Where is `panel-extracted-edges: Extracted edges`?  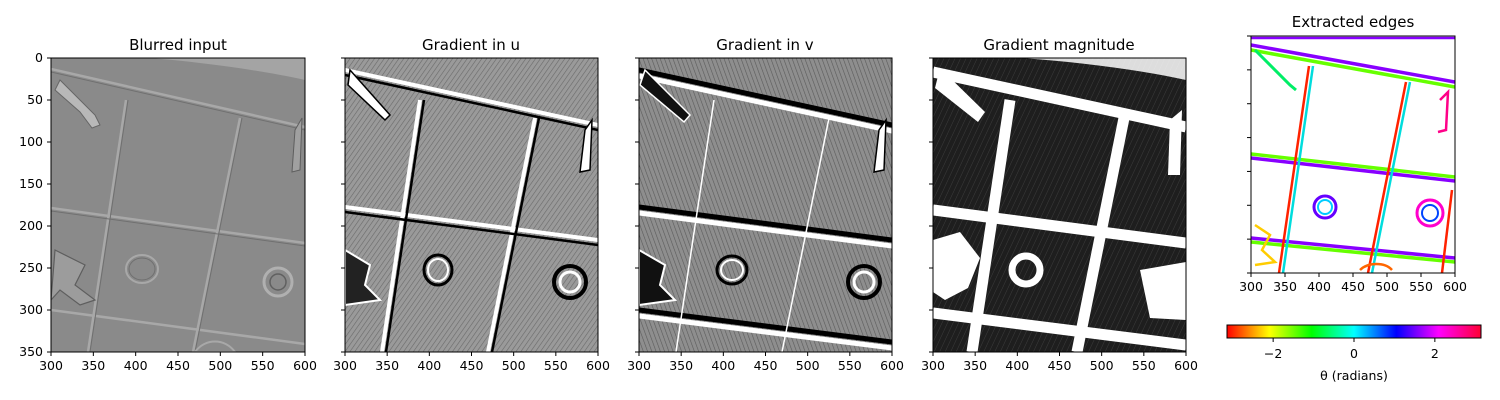 panel-extracted-edges: Extracted edges is located at coordinates (1353, 153).